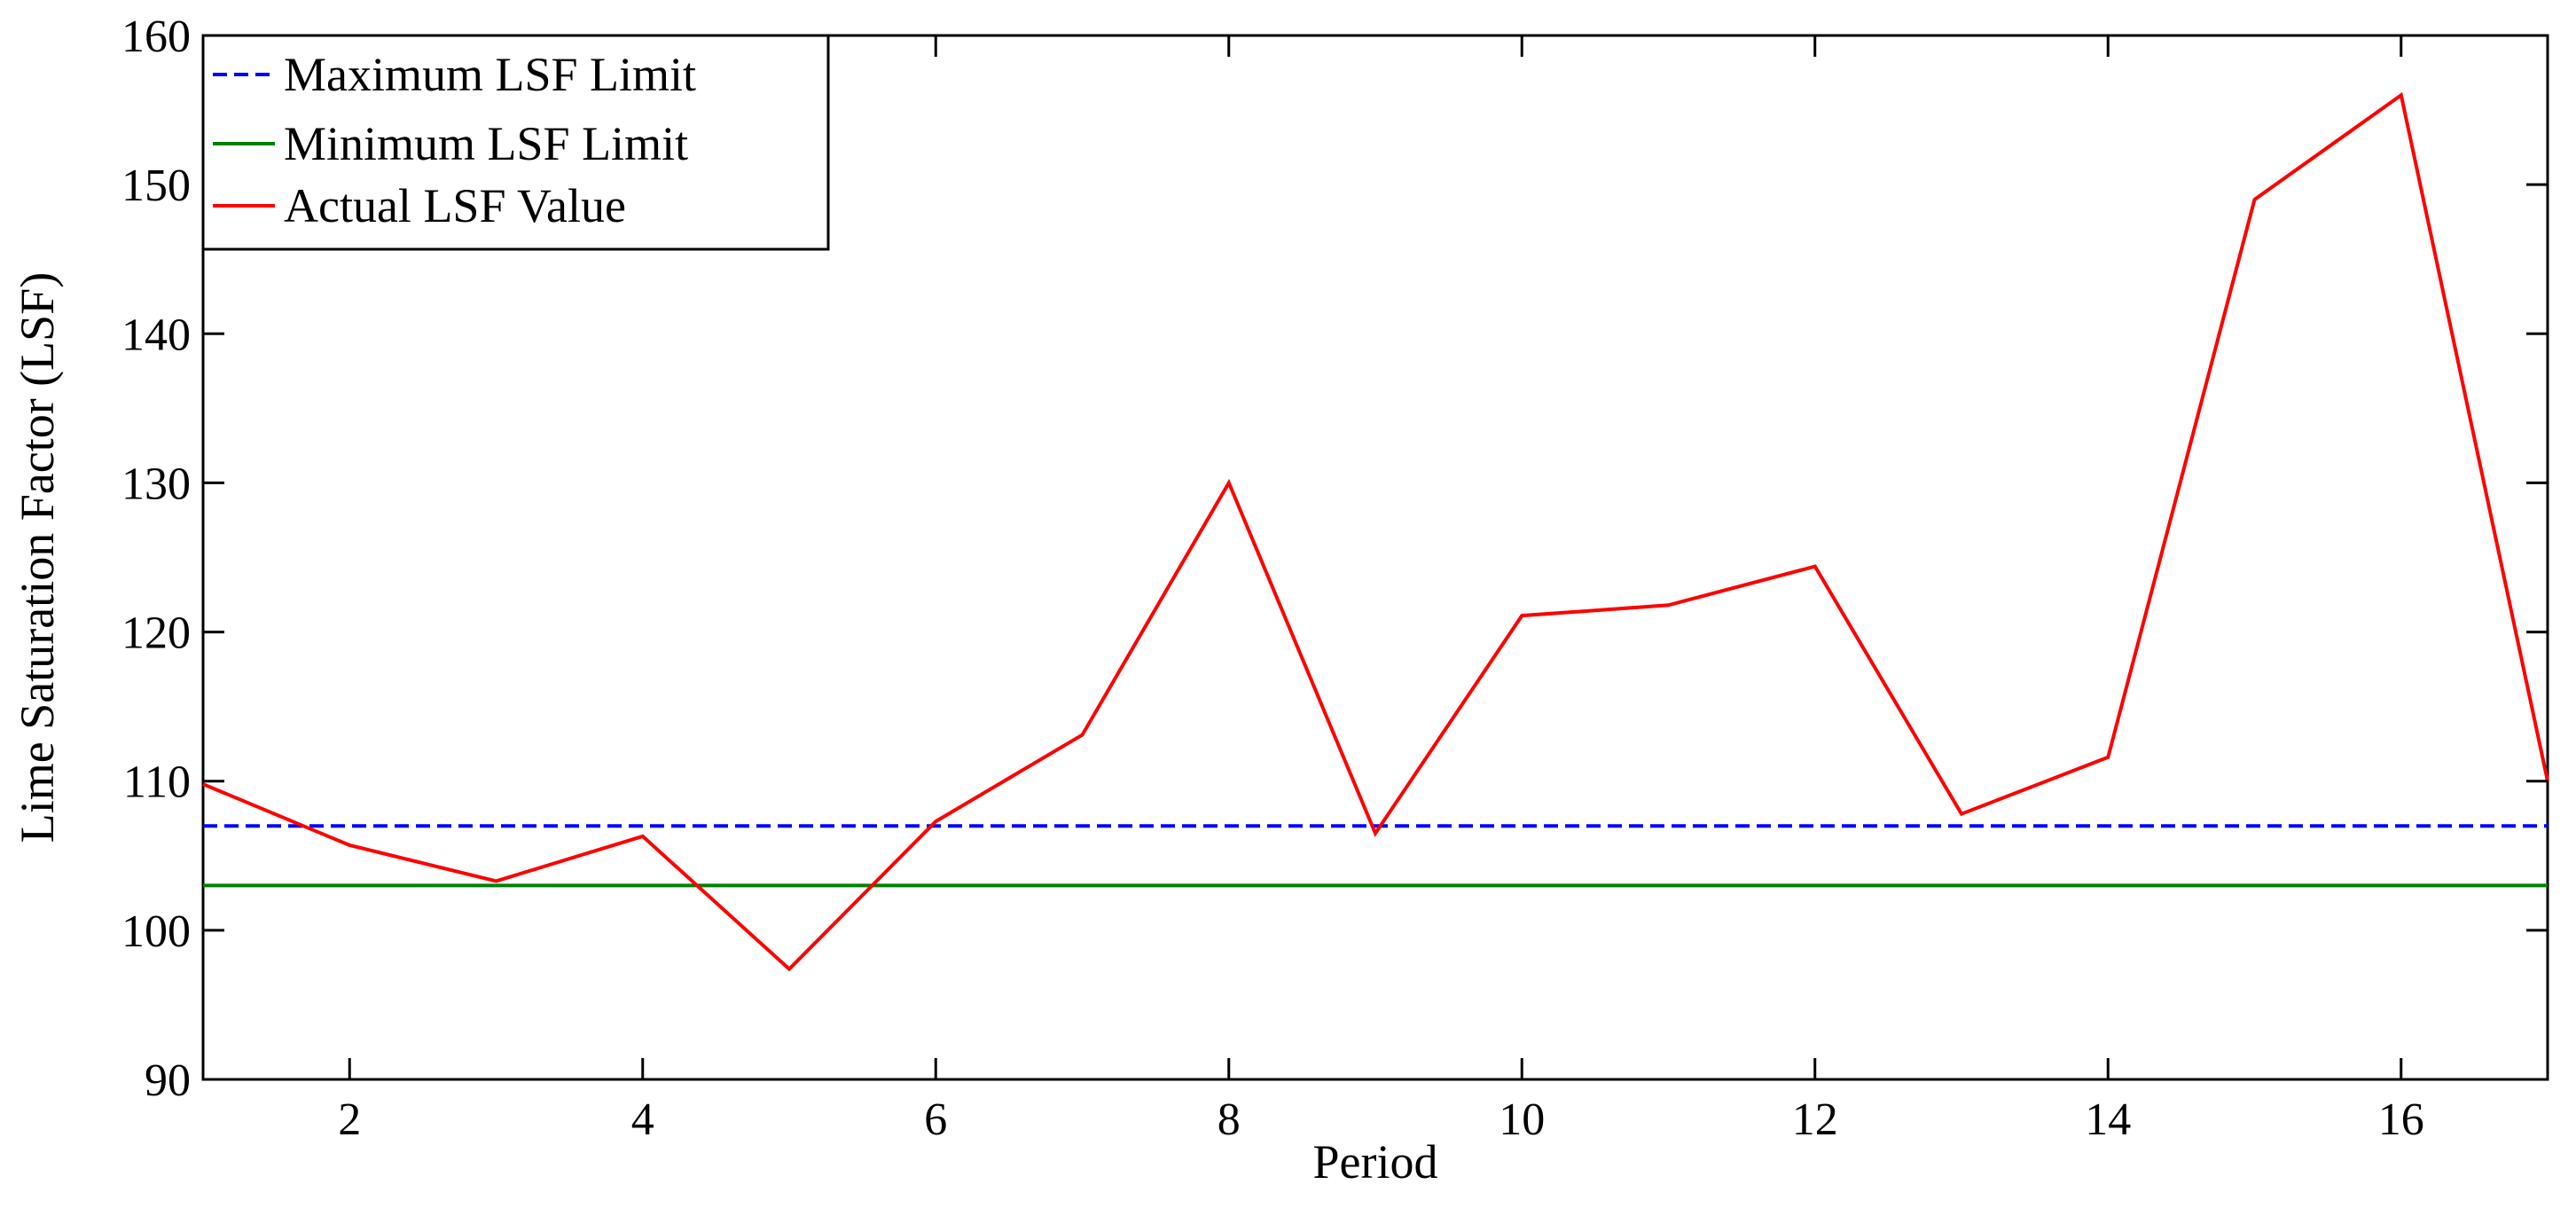  Describe the element at coordinates (349, 1119) in the screenshot. I see `x-tick-label: 2` at that location.